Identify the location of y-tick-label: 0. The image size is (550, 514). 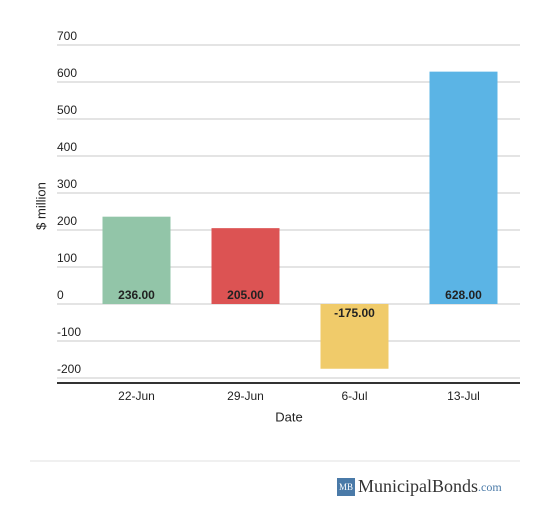
(60, 295).